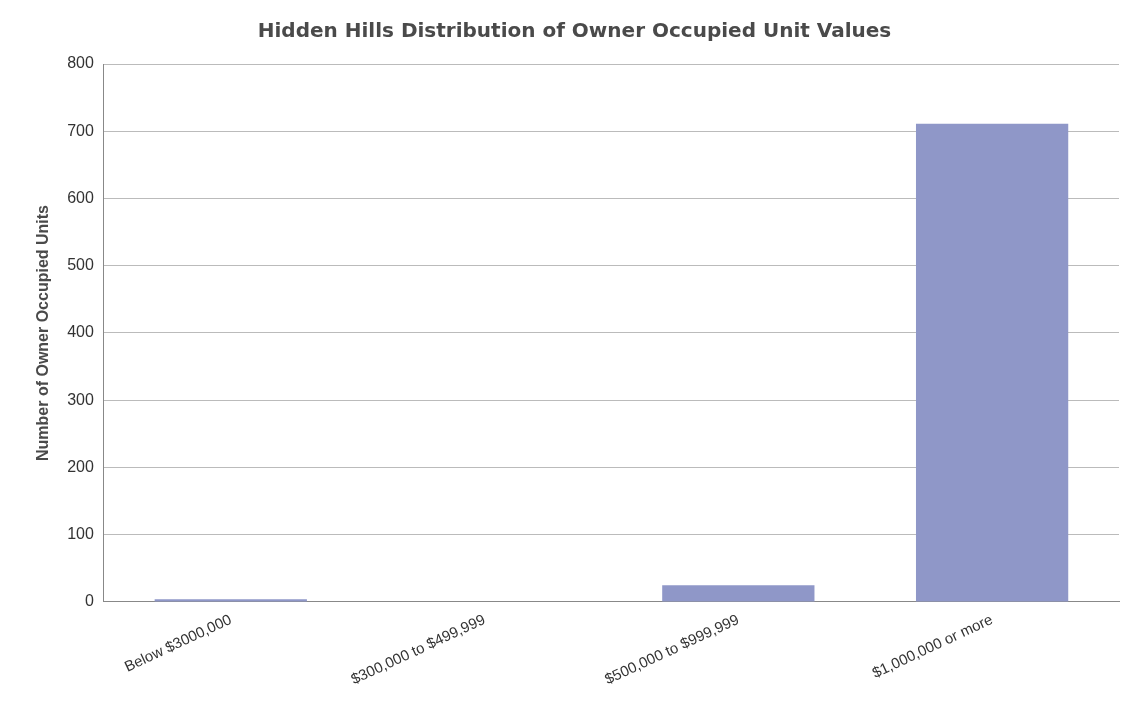 The image size is (1139, 702). I want to click on y-tick-label: 0, so click(89, 601).